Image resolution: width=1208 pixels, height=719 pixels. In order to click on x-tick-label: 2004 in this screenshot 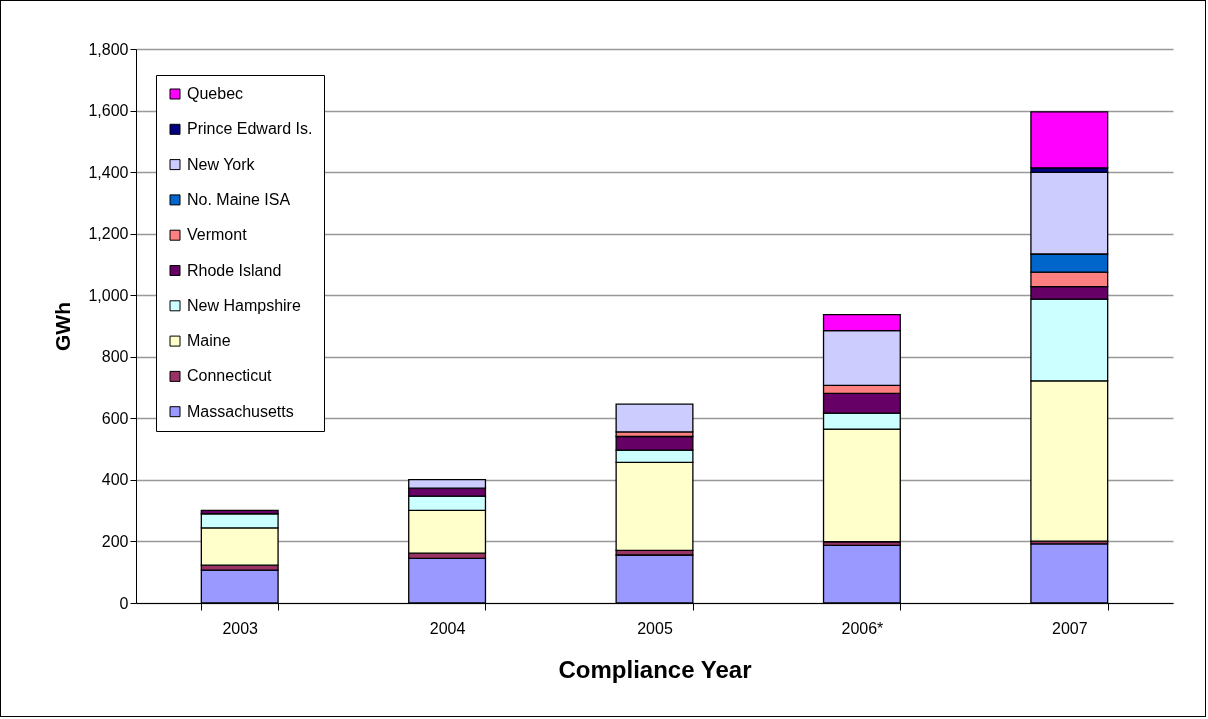, I will do `click(447, 628)`.